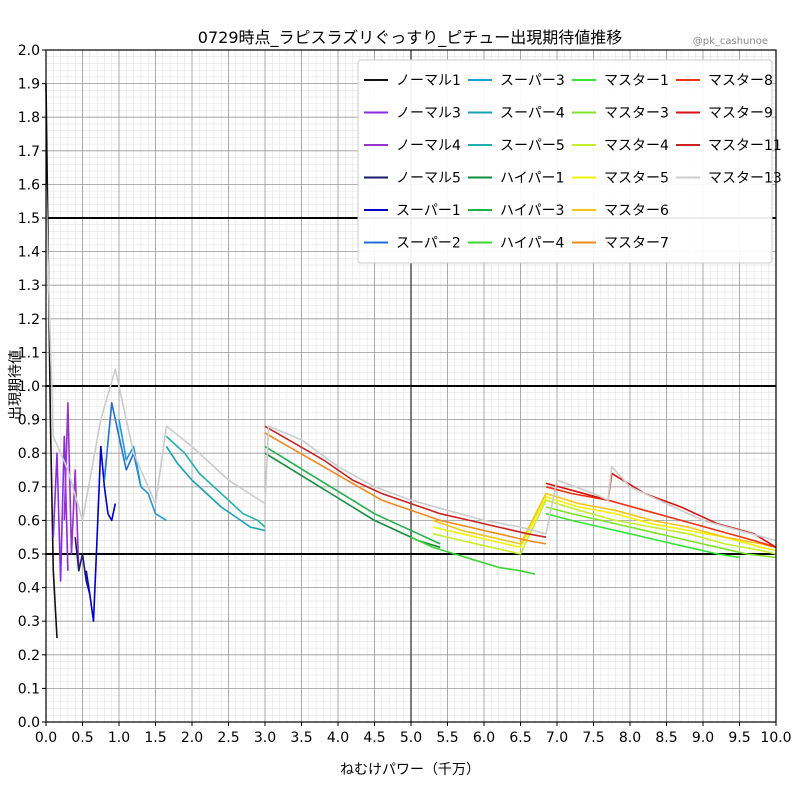 This screenshot has width=800, height=800. Describe the element at coordinates (532, 211) in the screenshot. I see `legend-entry-label: ハイパー3` at that location.